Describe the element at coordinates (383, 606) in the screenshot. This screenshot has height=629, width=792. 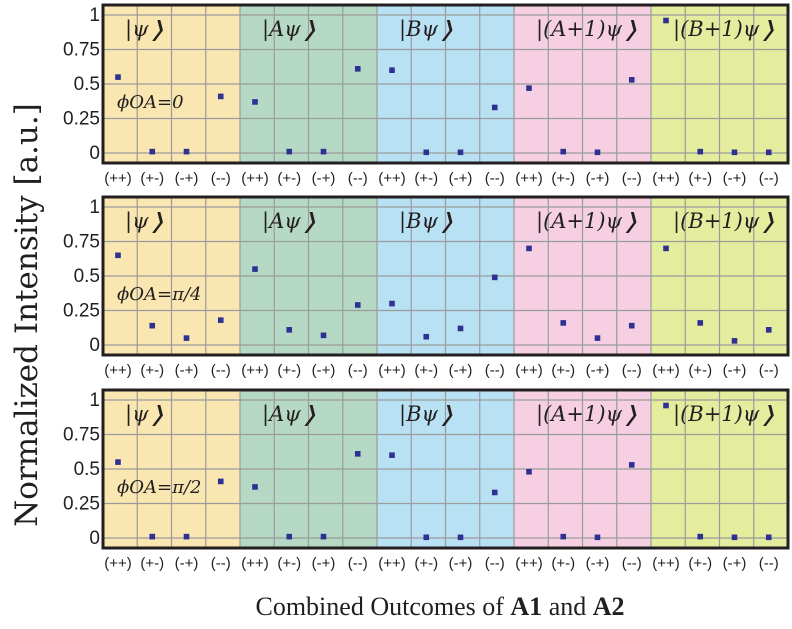
I see `x-axis-label-prefix: Combined Outcomes of` at that location.